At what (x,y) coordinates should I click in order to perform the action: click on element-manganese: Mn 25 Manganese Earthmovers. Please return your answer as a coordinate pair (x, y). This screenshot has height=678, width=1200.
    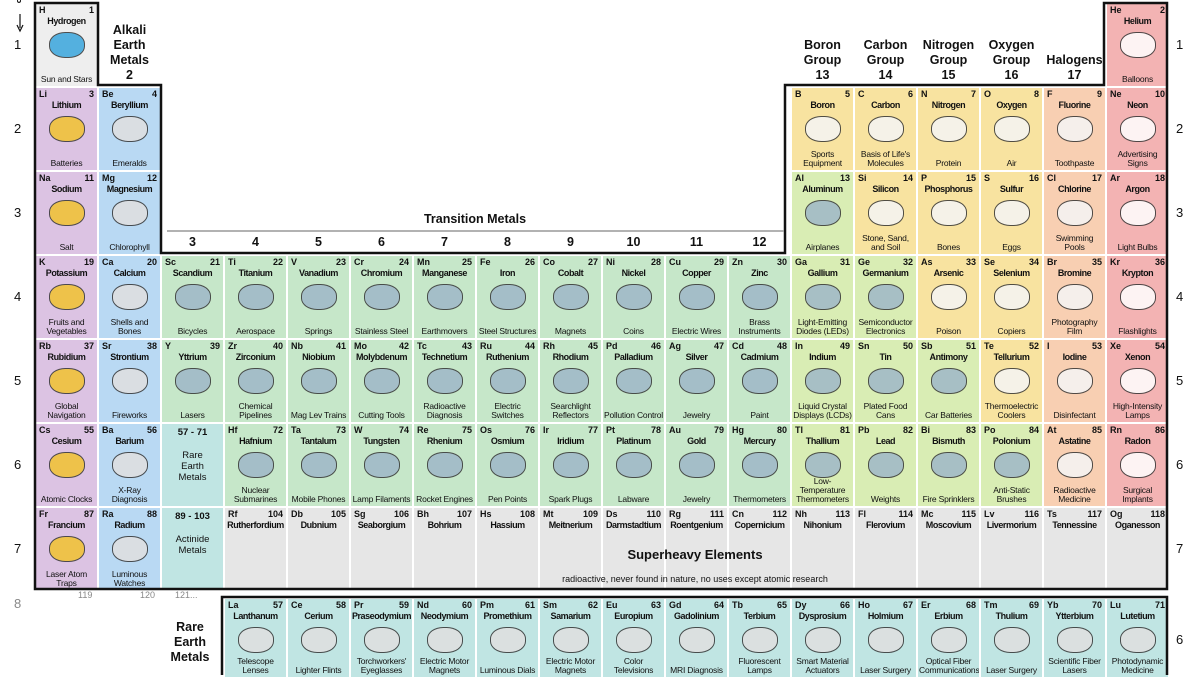
    Looking at the image, I should click on (444, 297).